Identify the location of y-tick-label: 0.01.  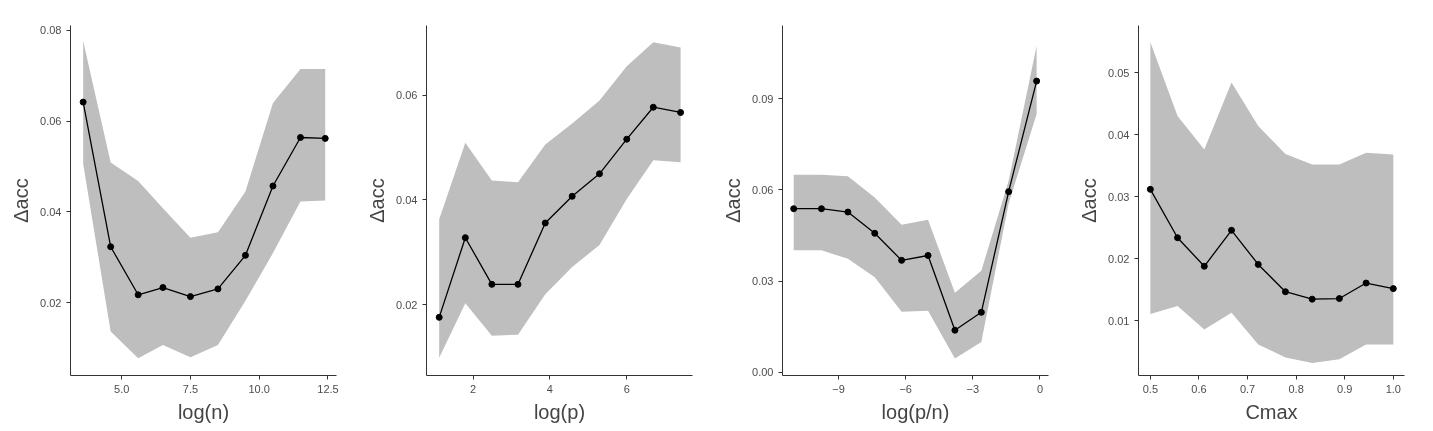
(1119, 320).